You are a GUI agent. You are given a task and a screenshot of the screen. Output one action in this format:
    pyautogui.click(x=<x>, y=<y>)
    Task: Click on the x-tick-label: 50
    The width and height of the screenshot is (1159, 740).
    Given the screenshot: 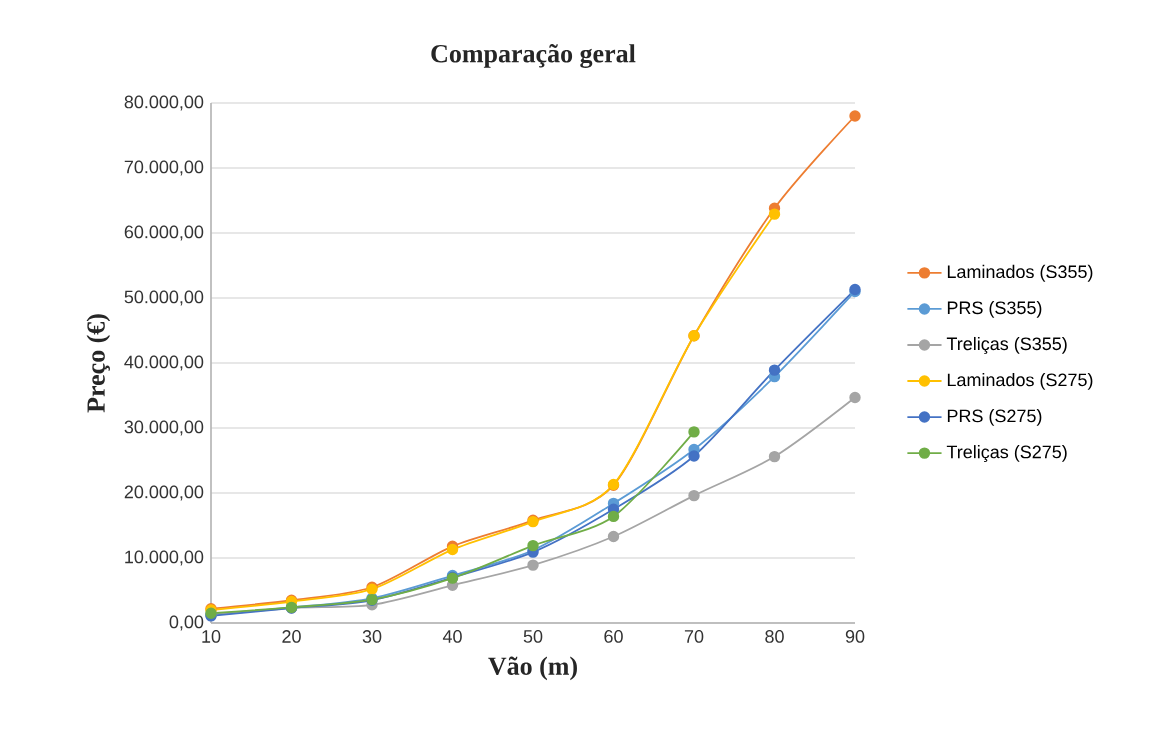 What is the action you would take?
    pyautogui.click(x=533, y=636)
    